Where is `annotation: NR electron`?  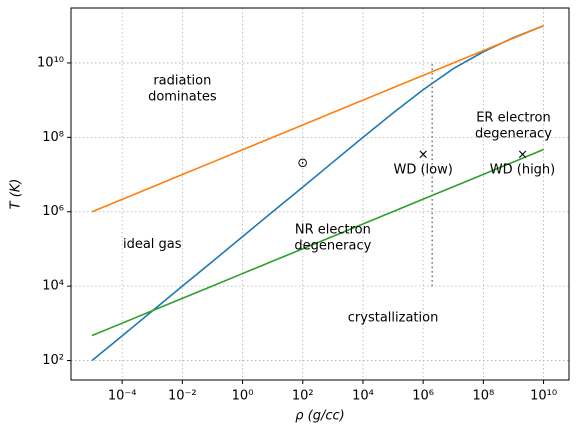 annotation: NR electron is located at coordinates (333, 229).